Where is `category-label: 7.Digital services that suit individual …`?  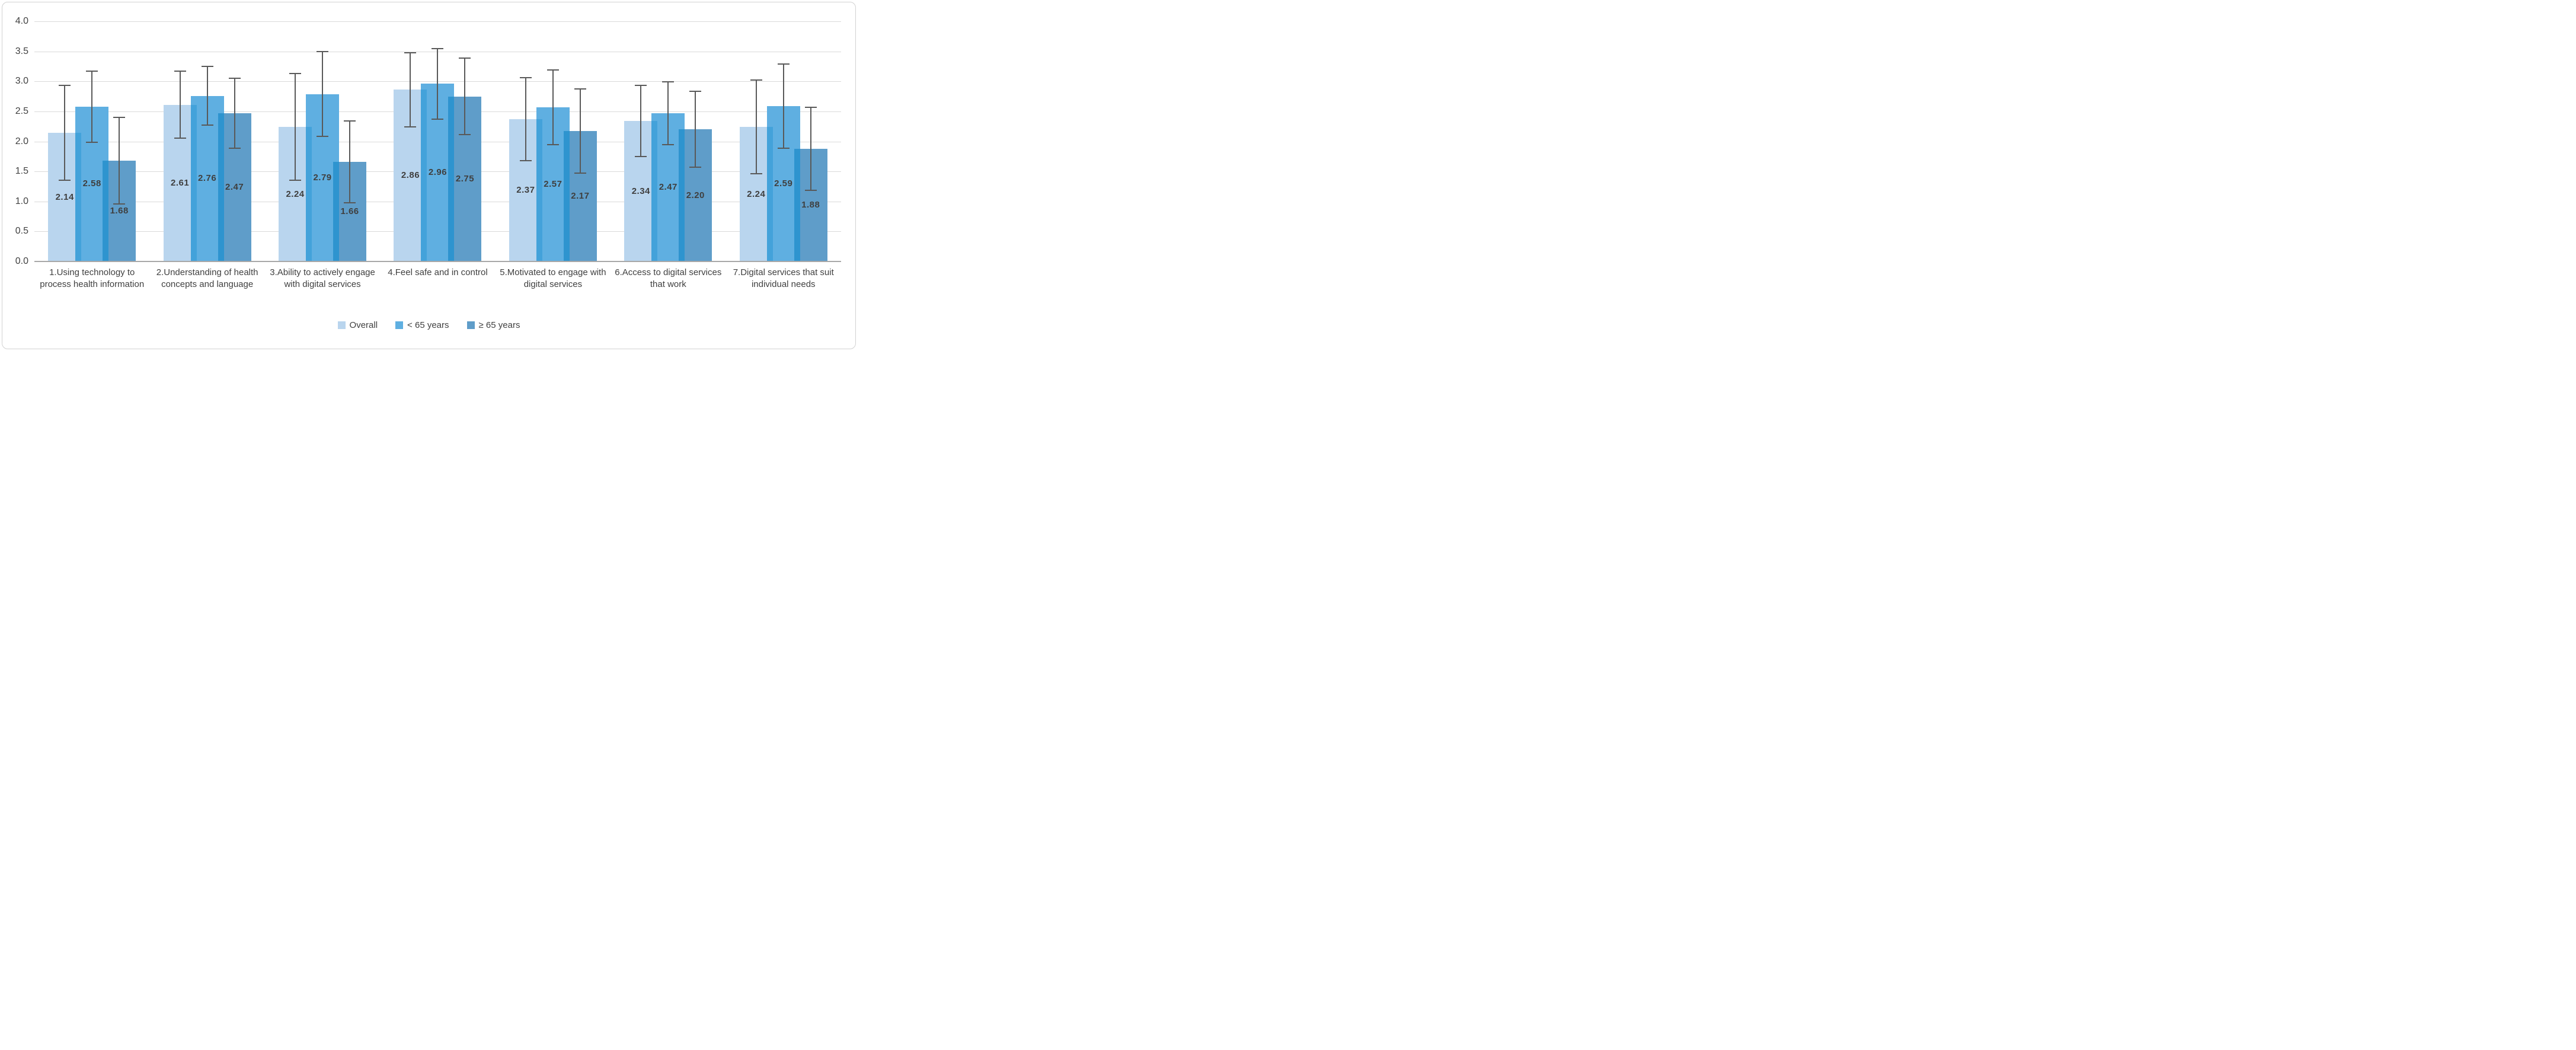 category-label: 7.Digital services that suit individual … is located at coordinates (783, 278).